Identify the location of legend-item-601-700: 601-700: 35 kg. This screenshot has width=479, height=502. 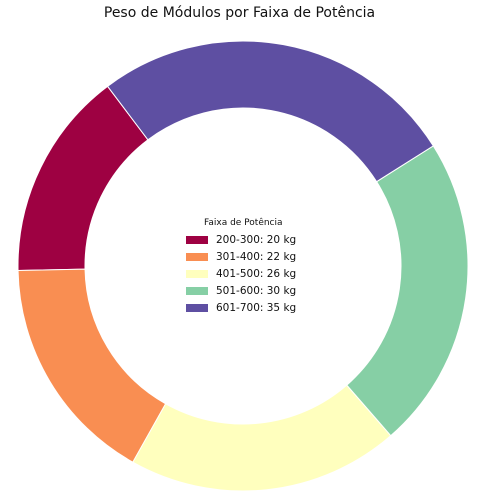
(241, 308).